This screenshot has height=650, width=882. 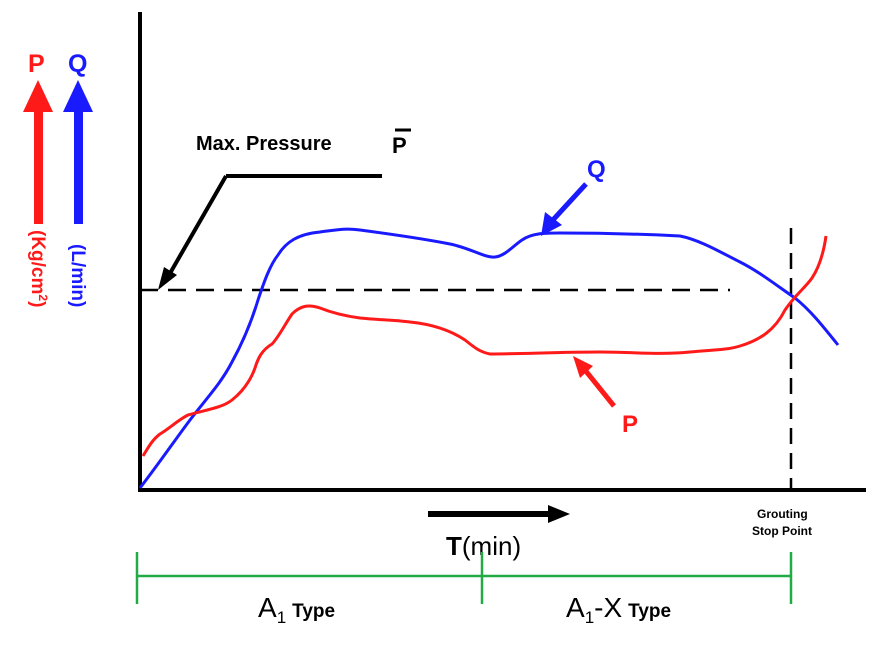 What do you see at coordinates (630, 424) in the screenshot?
I see `p-curve-label: P` at bounding box center [630, 424].